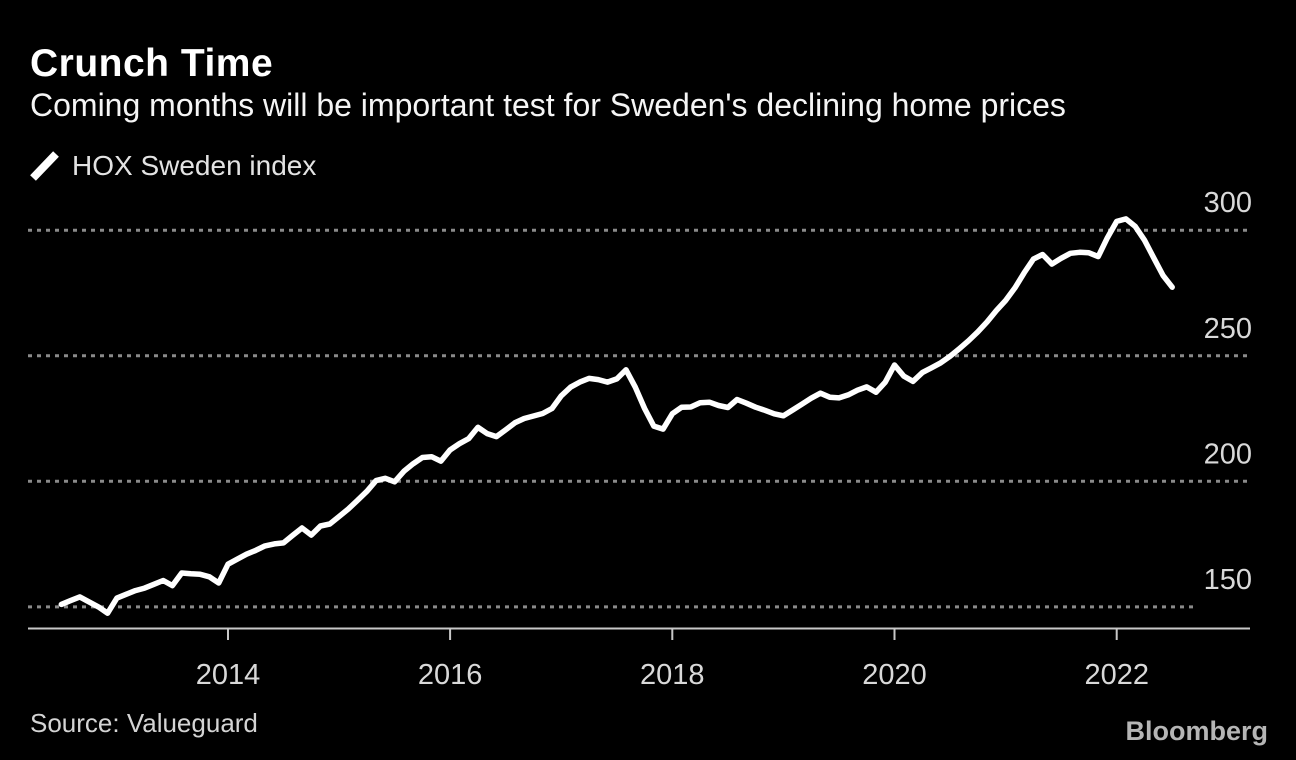 The image size is (1296, 760). Describe the element at coordinates (1228, 454) in the screenshot. I see `y-axis-label: 200` at that location.